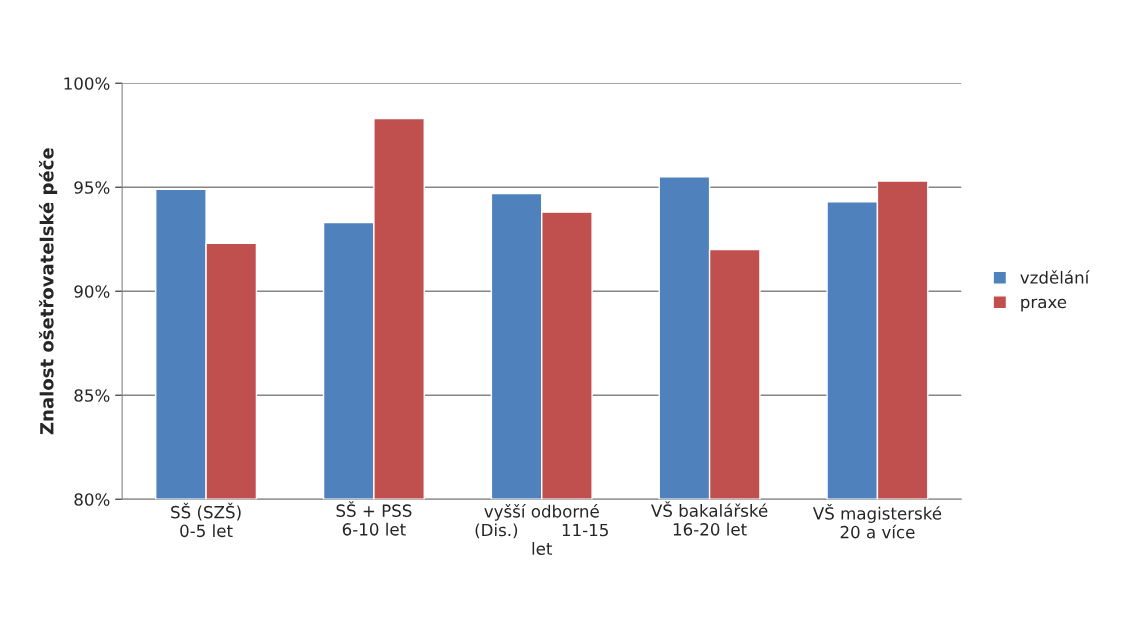 The width and height of the screenshot is (1131, 640). I want to click on y-tick-label: 95%, so click(92, 187).